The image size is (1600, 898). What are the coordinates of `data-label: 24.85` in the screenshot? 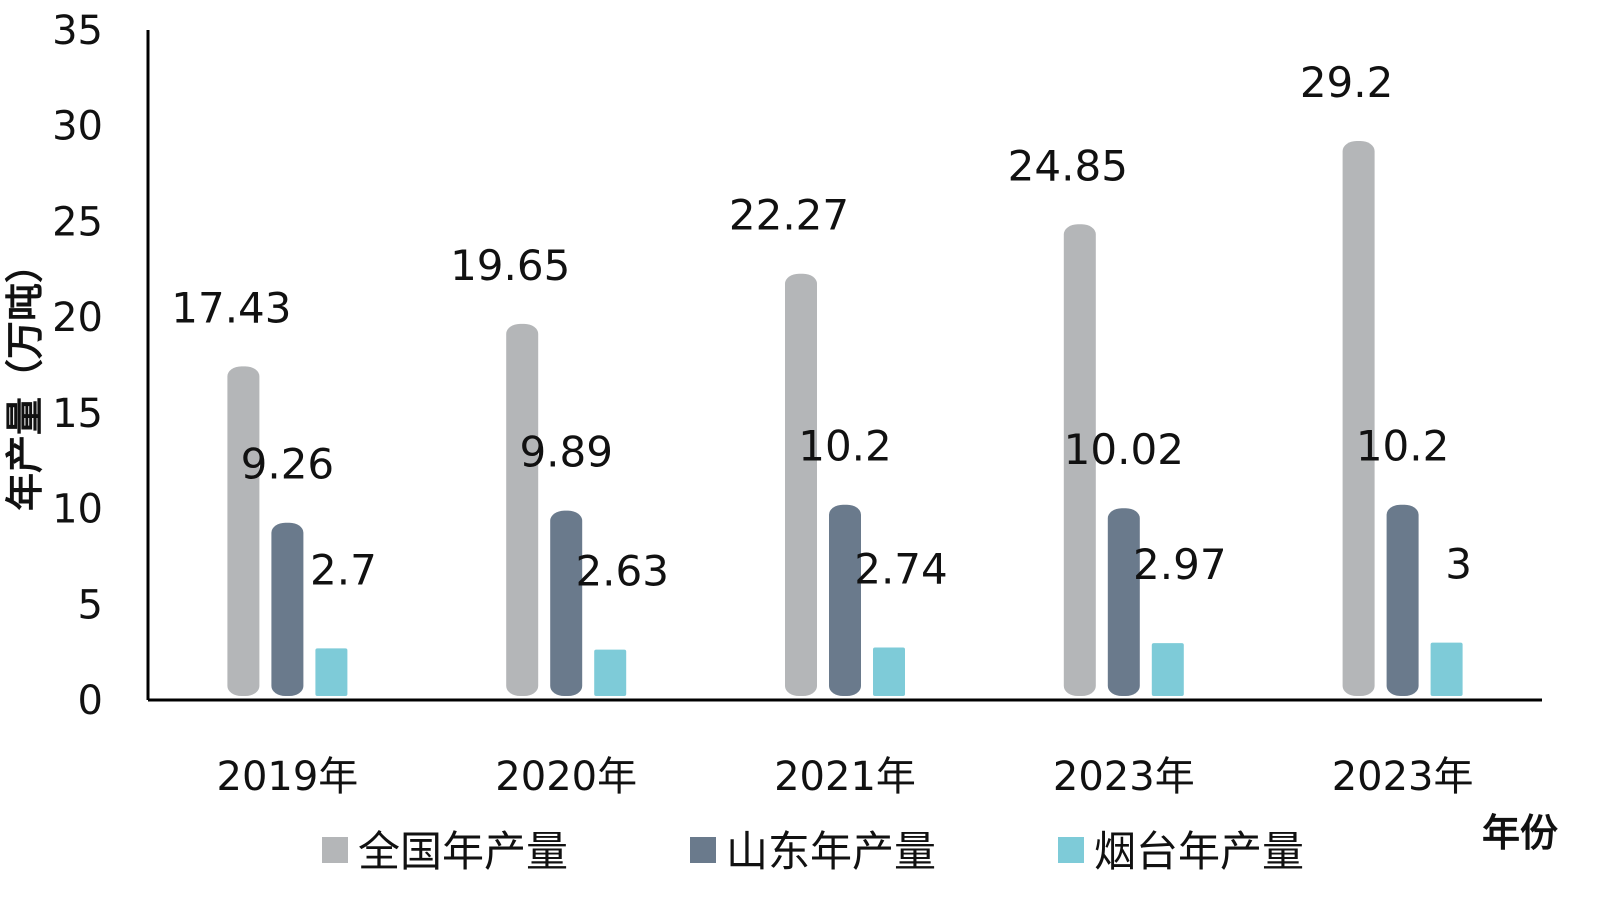 It's located at (1068, 165).